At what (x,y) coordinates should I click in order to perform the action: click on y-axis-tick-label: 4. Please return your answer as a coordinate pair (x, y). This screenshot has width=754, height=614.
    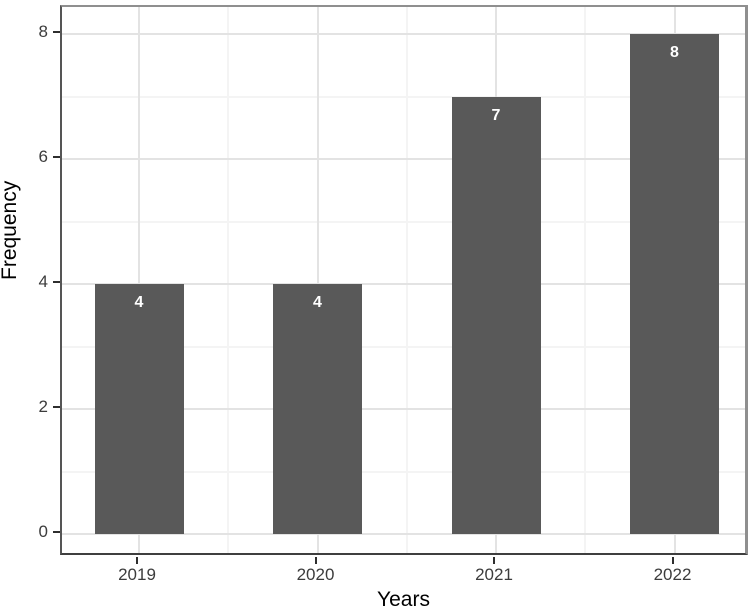
    Looking at the image, I should click on (43, 281).